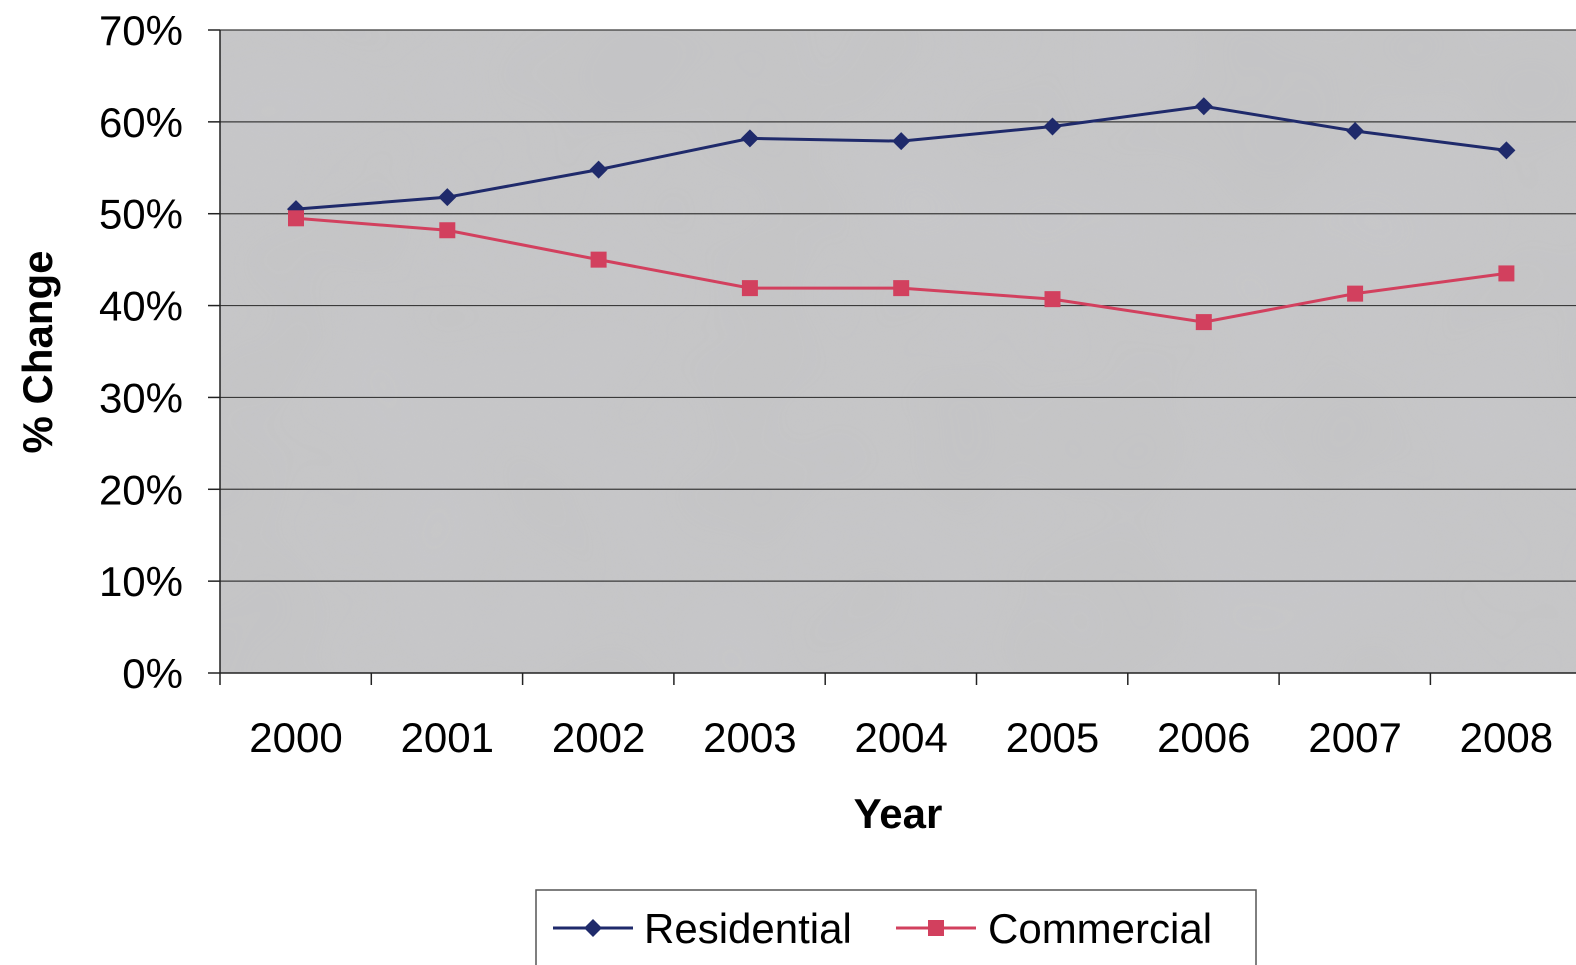 This screenshot has height=965, width=1576. What do you see at coordinates (160, 352) in the screenshot?
I see `y-axis: 0% 10% 20% 30% 40% 50% 60% 70%` at bounding box center [160, 352].